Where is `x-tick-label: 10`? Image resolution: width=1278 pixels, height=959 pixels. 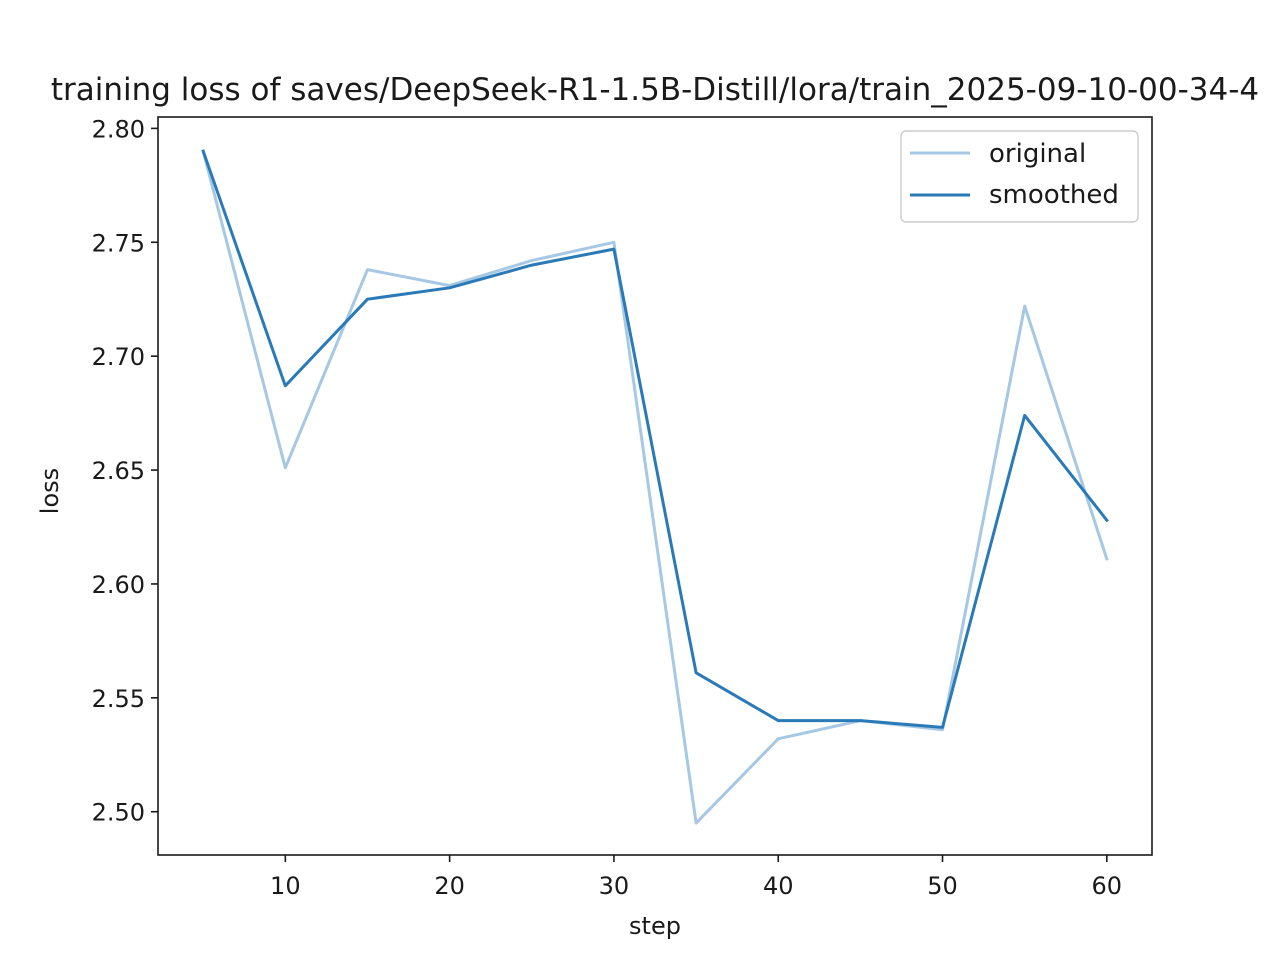 x-tick-label: 10 is located at coordinates (285, 886).